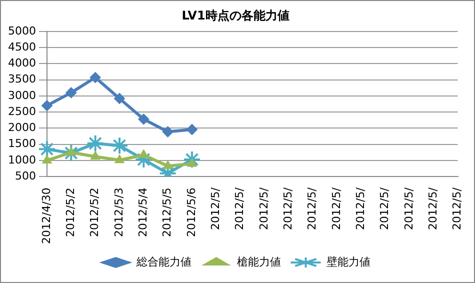  What do you see at coordinates (46, 216) in the screenshot?
I see `x-tick-label: 2012/4/30` at bounding box center [46, 216].